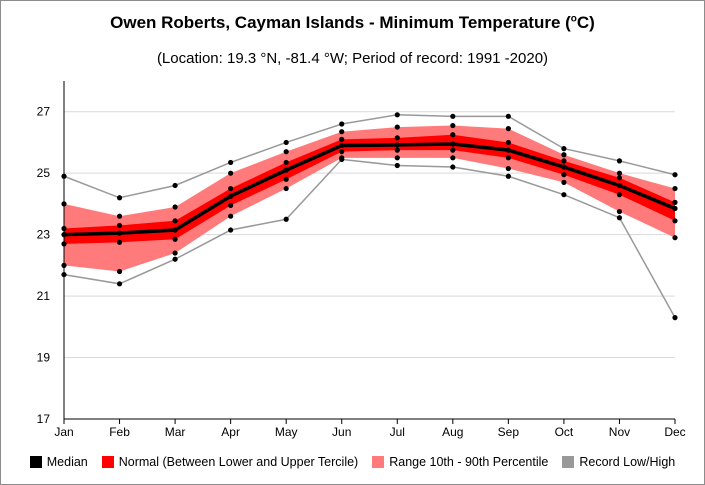  I want to click on legend-item-median: Median, so click(58, 462).